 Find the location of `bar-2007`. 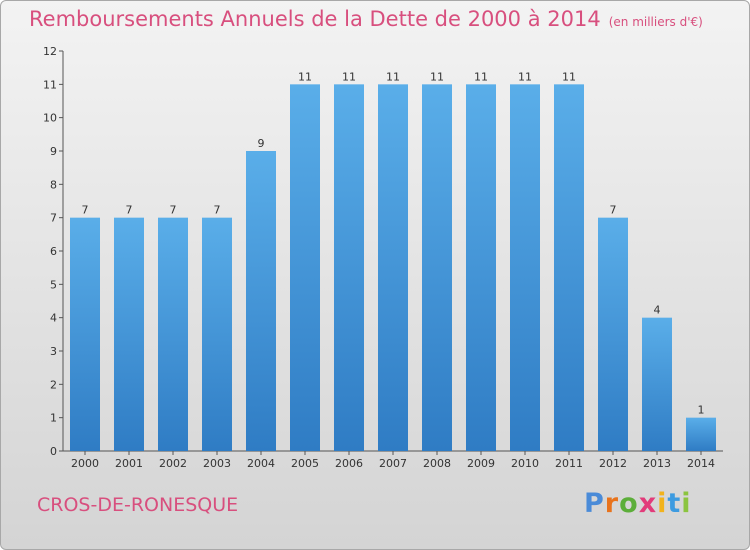

bar-2007 is located at coordinates (393, 267).